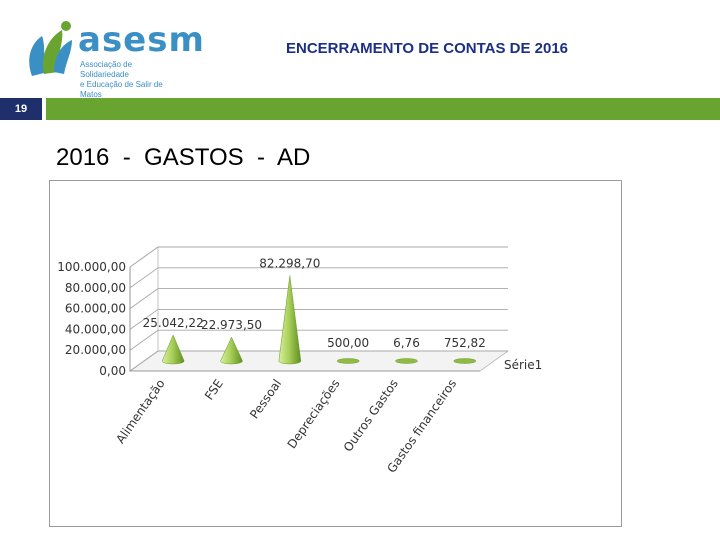 The width and height of the screenshot is (720, 540). I want to click on data-label: 22.973,50, so click(231, 325).